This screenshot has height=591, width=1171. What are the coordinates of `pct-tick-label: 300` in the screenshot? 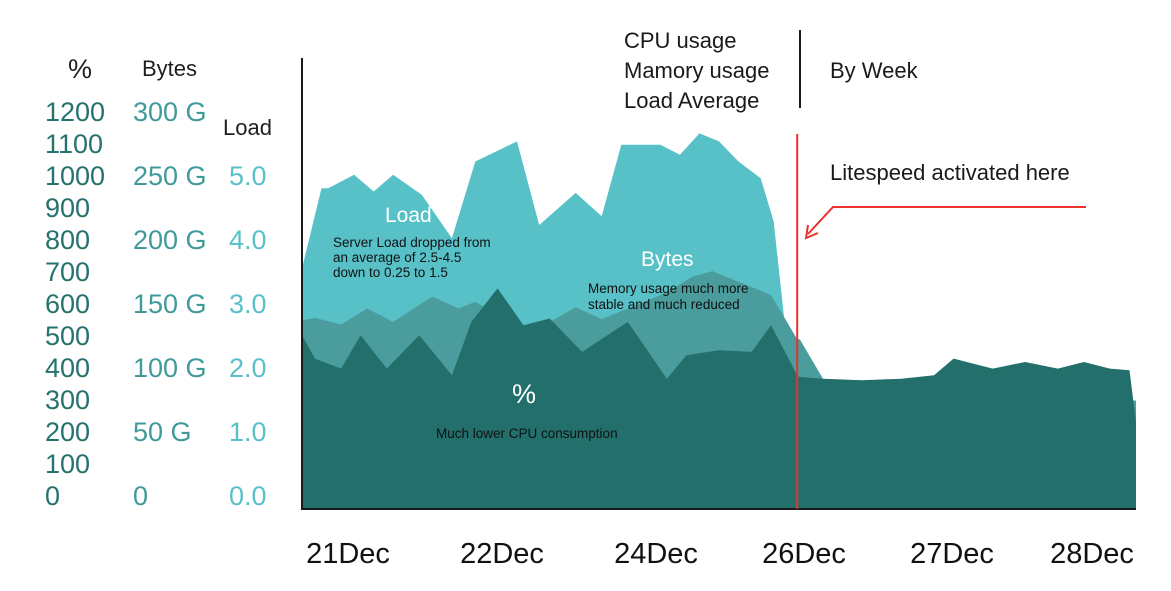 It's located at (67, 400).